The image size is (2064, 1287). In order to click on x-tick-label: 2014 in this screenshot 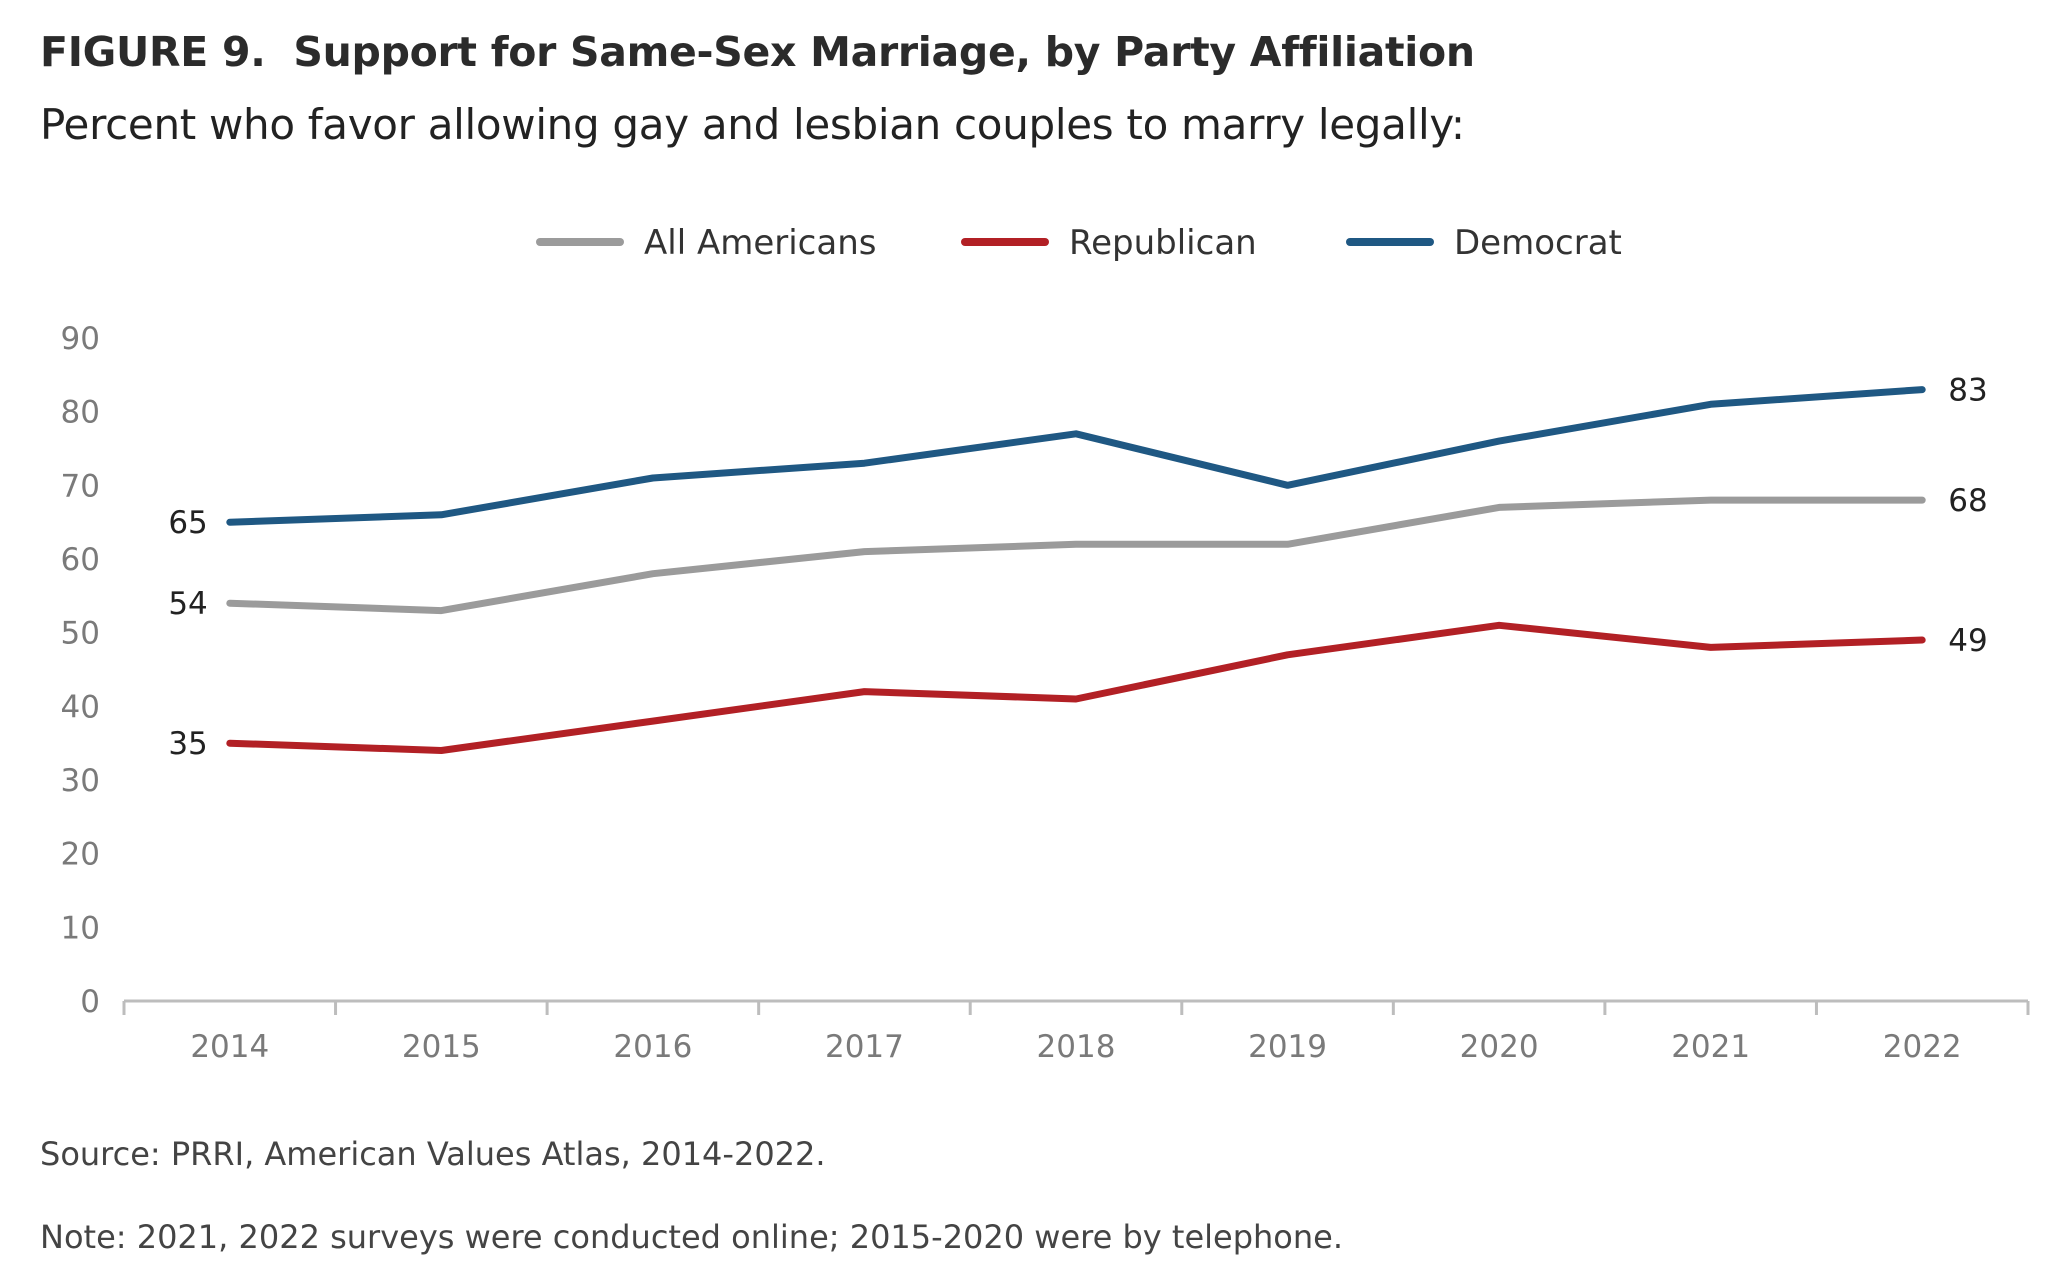, I will do `click(229, 1047)`.